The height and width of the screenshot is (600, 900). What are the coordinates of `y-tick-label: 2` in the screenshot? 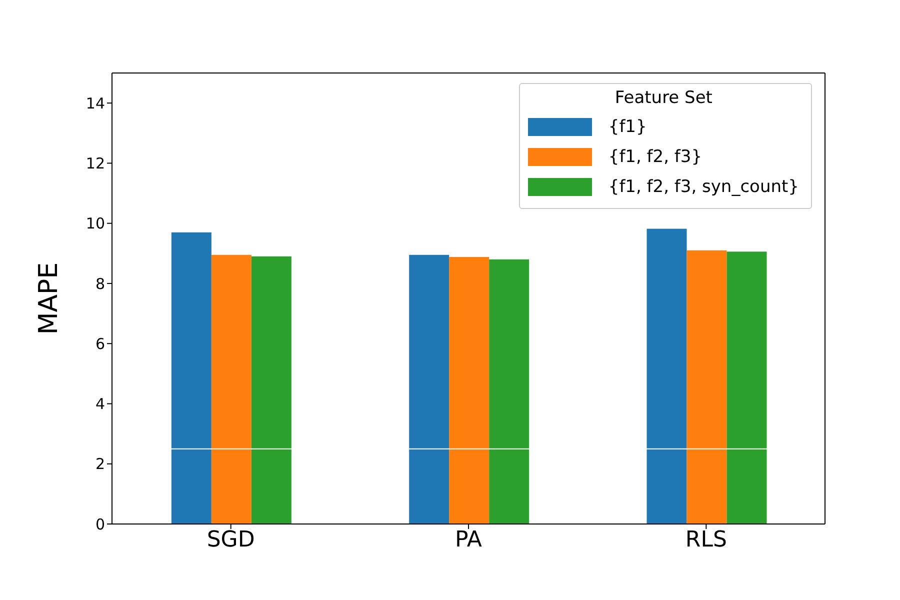 It's located at (100, 464).